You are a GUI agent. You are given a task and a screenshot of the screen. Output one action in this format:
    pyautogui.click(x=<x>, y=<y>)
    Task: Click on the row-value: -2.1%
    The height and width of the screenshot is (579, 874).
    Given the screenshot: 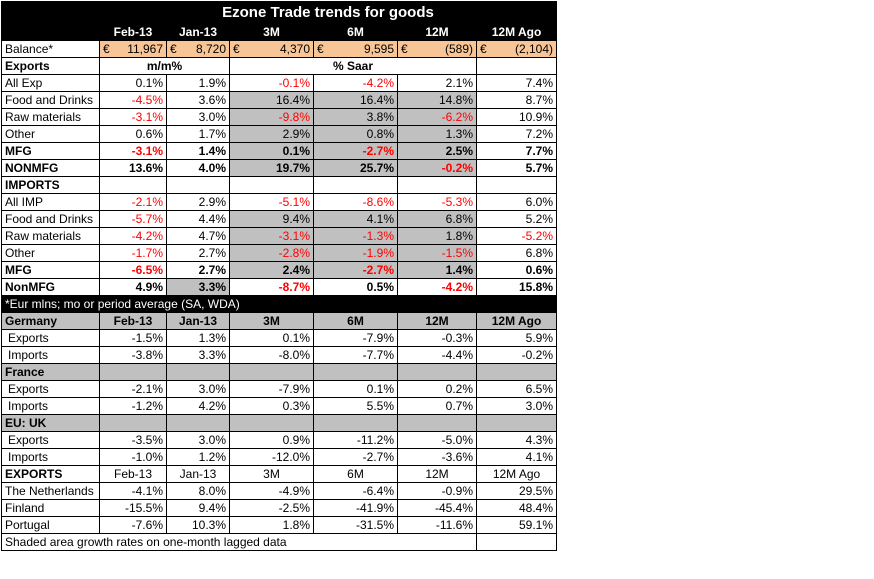 What is the action you would take?
    pyautogui.click(x=133, y=202)
    